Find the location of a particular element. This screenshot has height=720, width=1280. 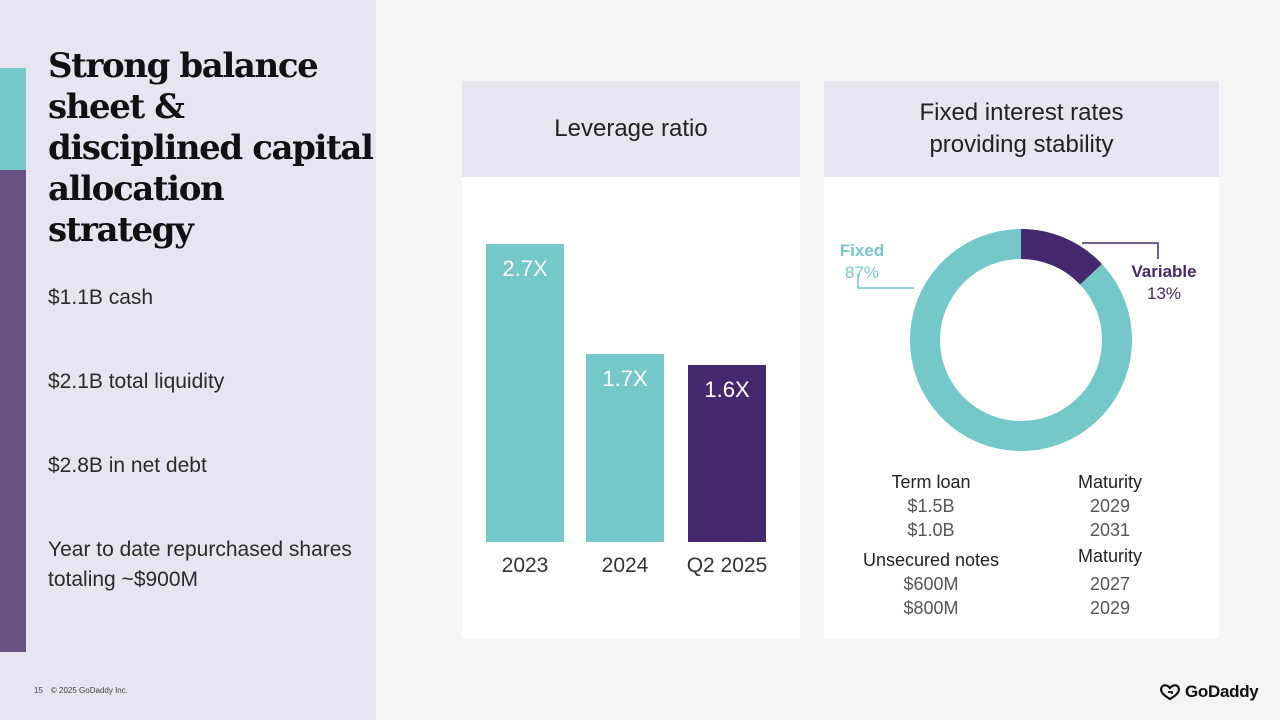

term-loan-header: Term loan is located at coordinates (931, 482).